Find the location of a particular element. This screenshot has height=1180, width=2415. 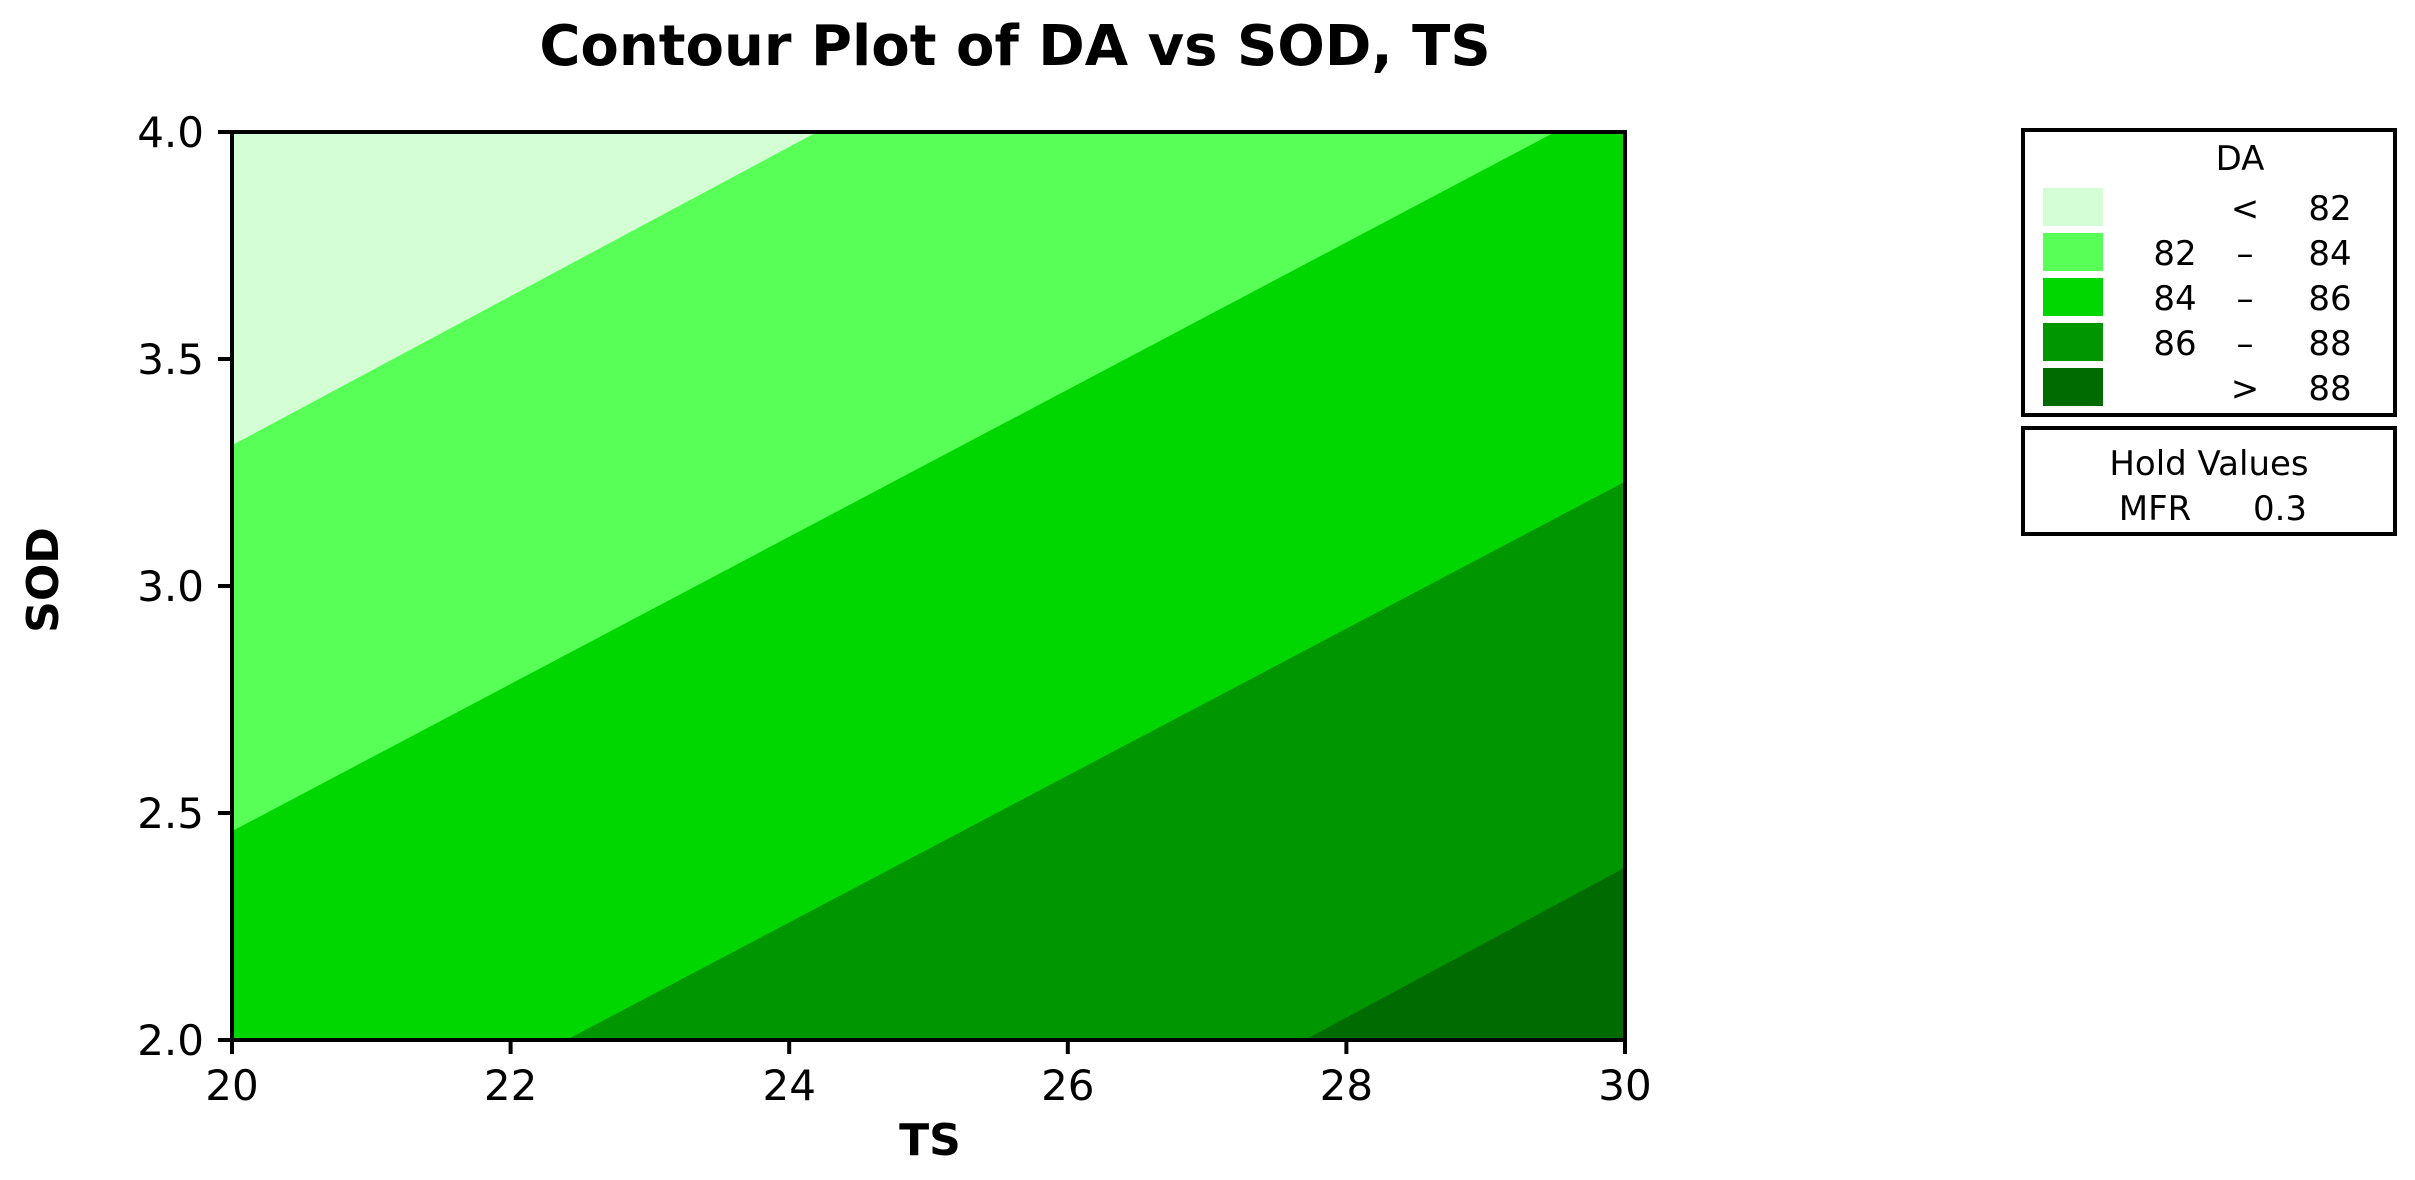

y-axis-label: SOD is located at coordinates (43, 580).